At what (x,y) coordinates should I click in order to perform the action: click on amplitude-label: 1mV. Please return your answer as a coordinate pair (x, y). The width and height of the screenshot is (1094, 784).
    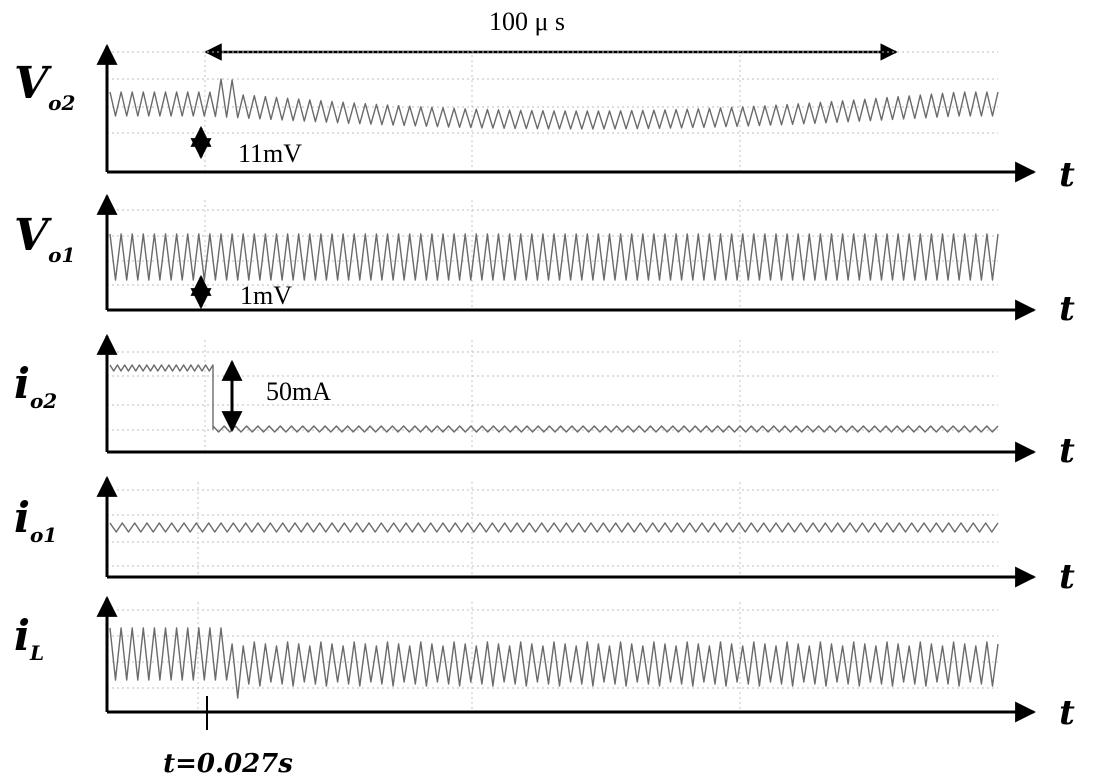
    Looking at the image, I should click on (266, 295).